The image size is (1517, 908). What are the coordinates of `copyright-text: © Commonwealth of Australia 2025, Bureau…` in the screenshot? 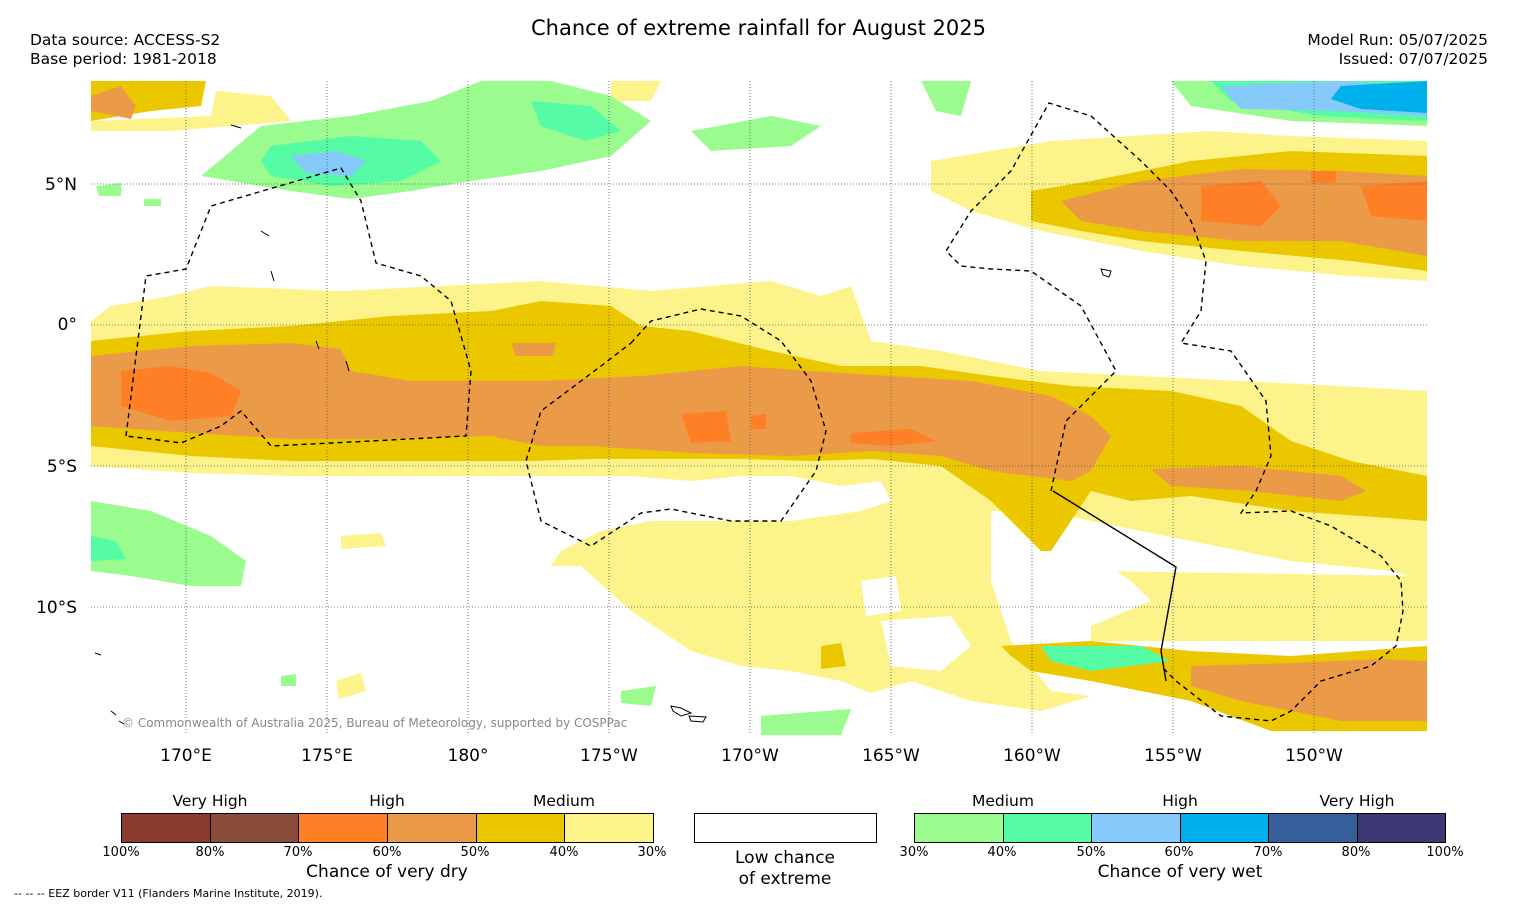 It's located at (375, 723).